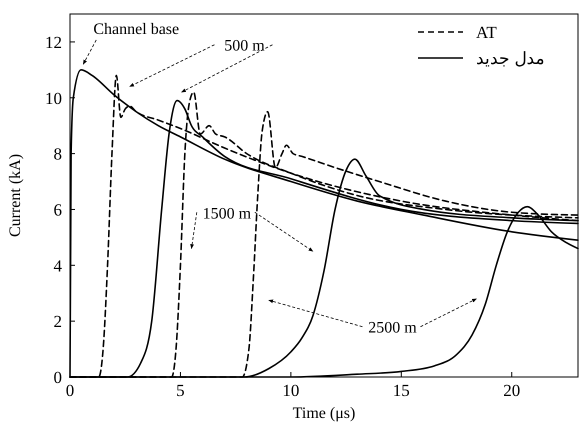 The width and height of the screenshot is (582, 424). What do you see at coordinates (58, 154) in the screenshot?
I see `y-tick-label: 8` at bounding box center [58, 154].